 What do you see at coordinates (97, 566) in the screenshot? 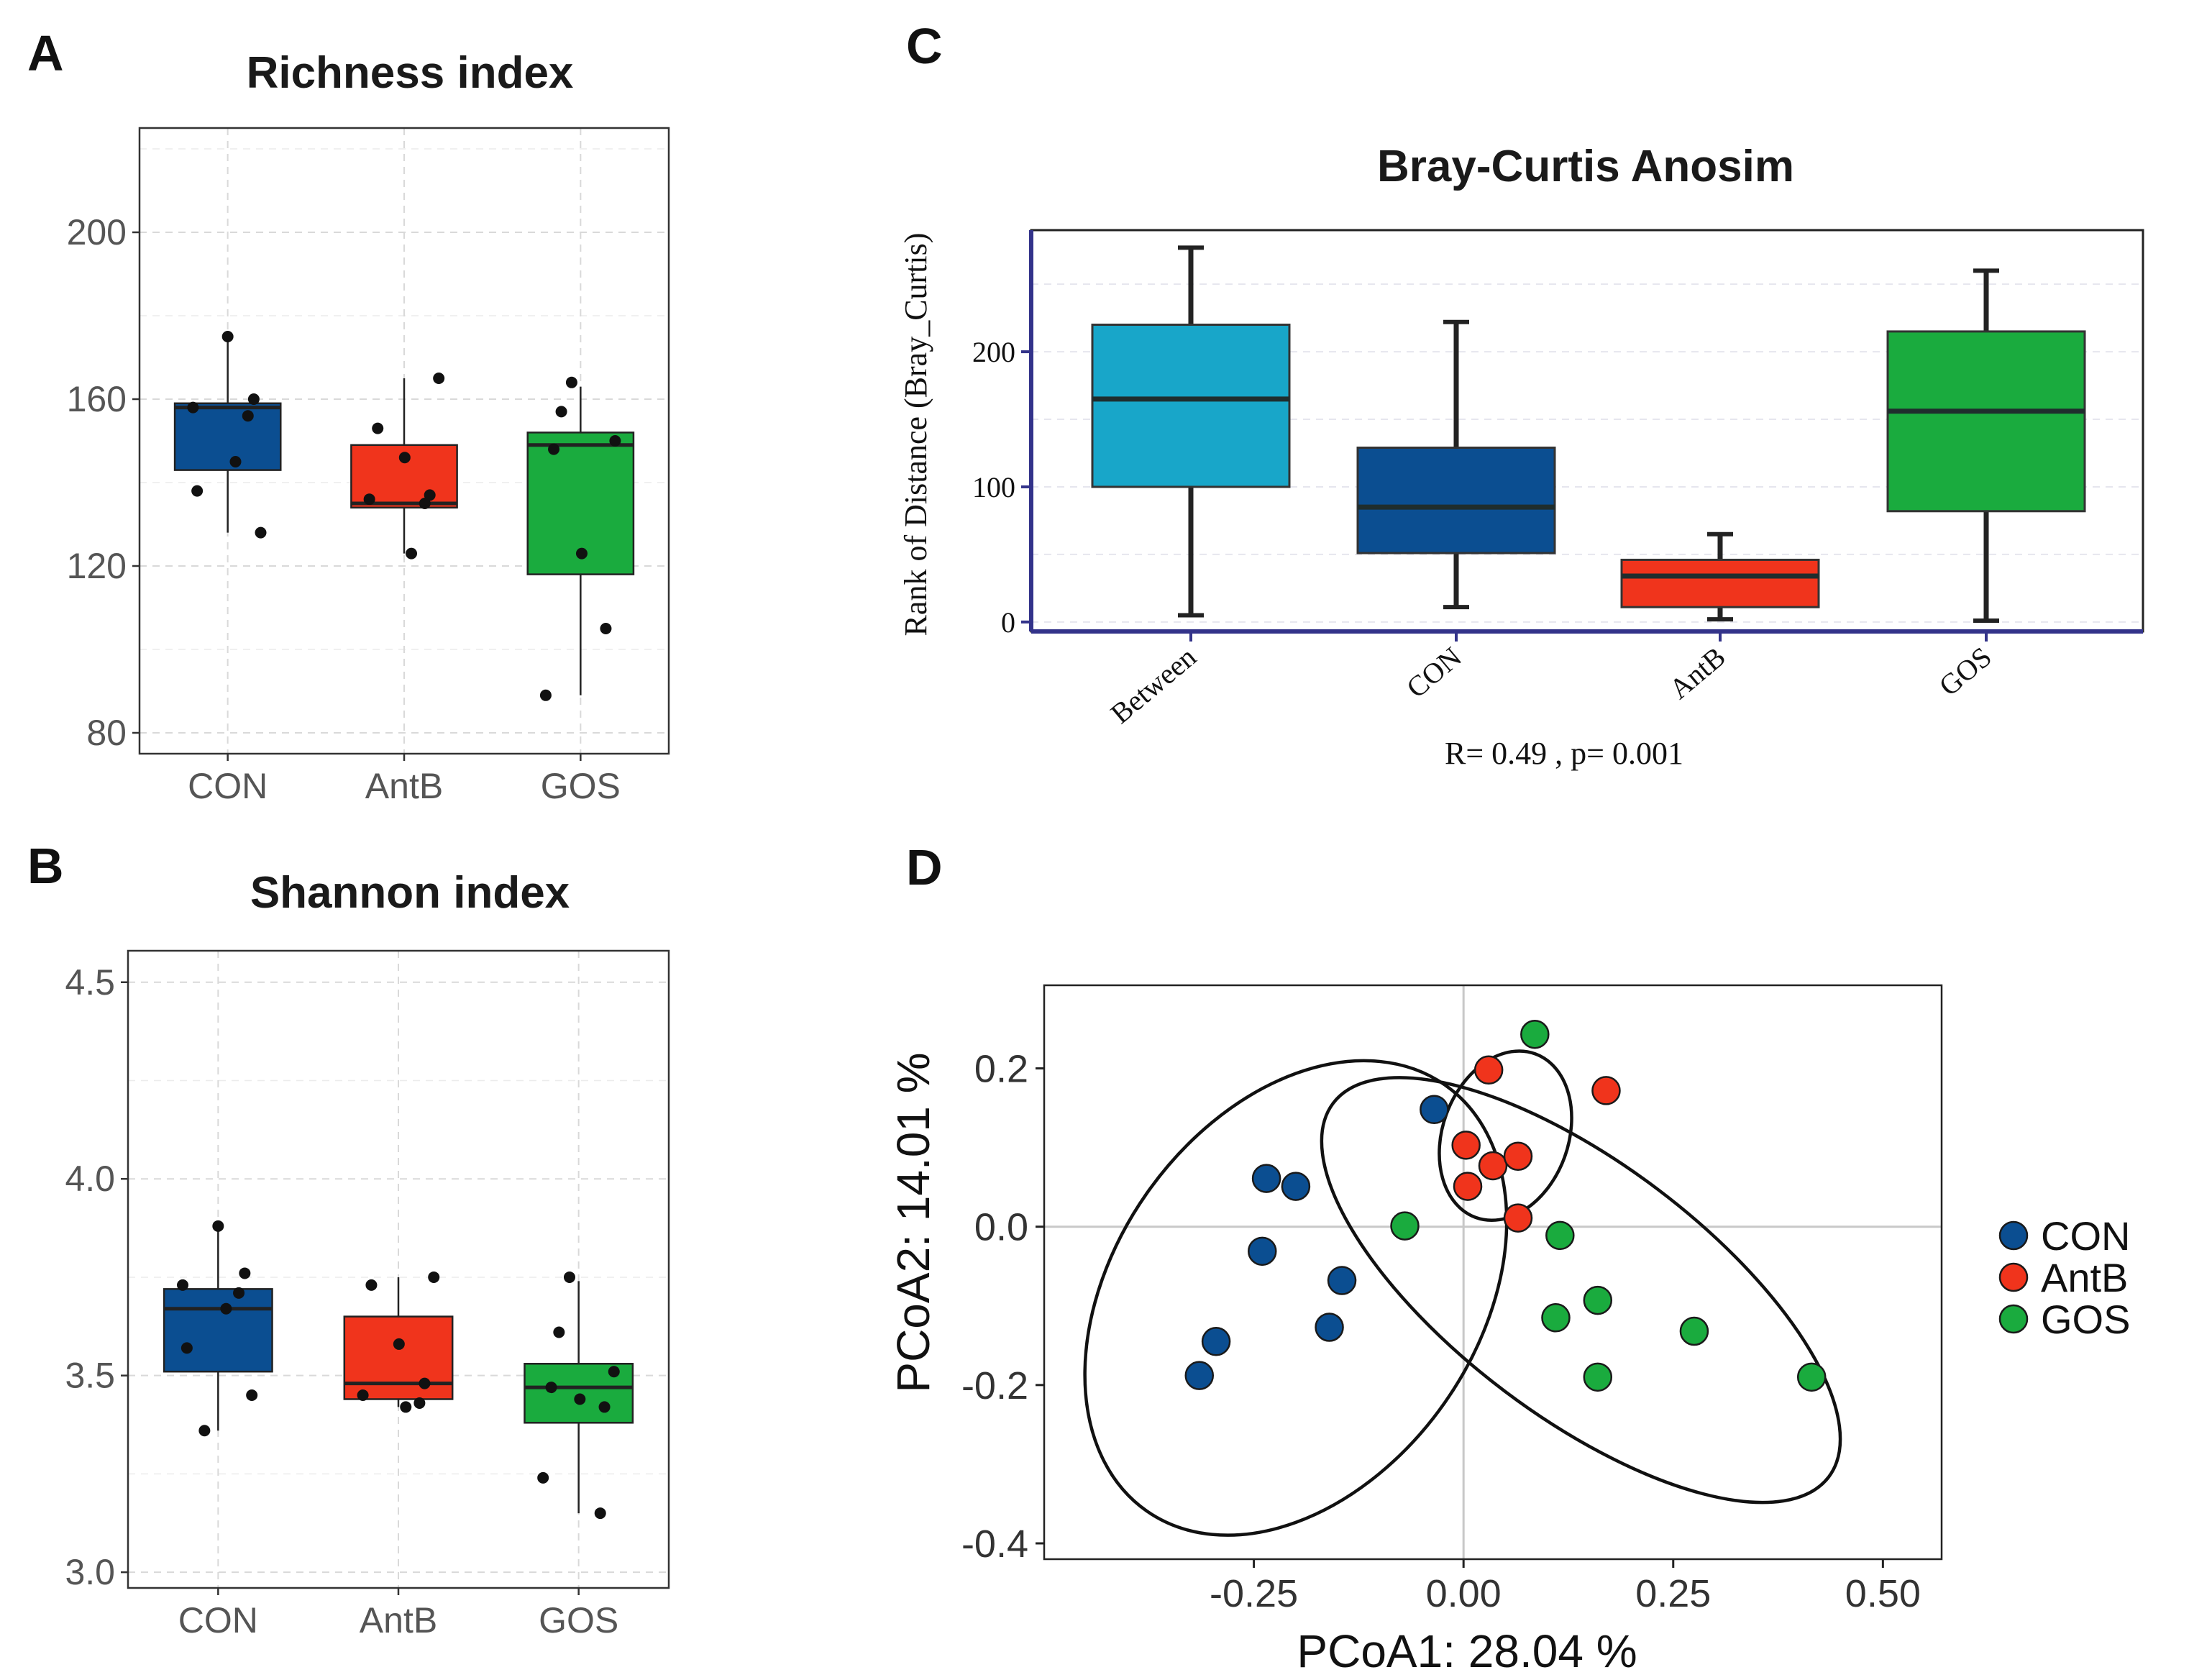
I see `y-tick-label: 120` at bounding box center [97, 566].